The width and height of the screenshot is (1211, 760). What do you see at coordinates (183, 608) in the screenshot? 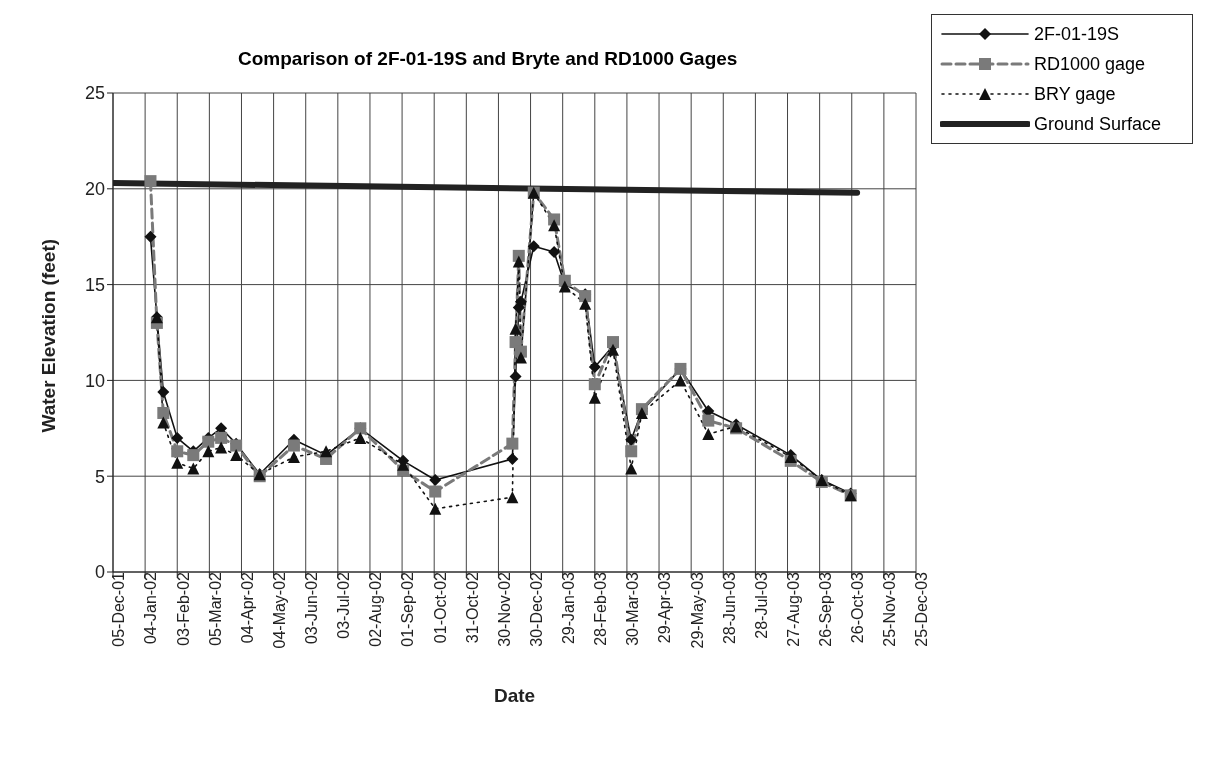
I see `x-tick-label: 03-Feb-02` at bounding box center [183, 608].